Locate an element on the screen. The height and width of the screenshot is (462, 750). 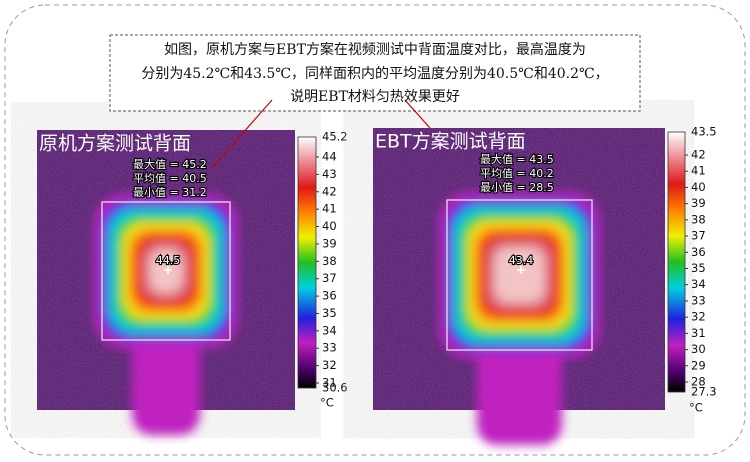
stat: 最大值 = 43.5 is located at coordinates (517, 159).